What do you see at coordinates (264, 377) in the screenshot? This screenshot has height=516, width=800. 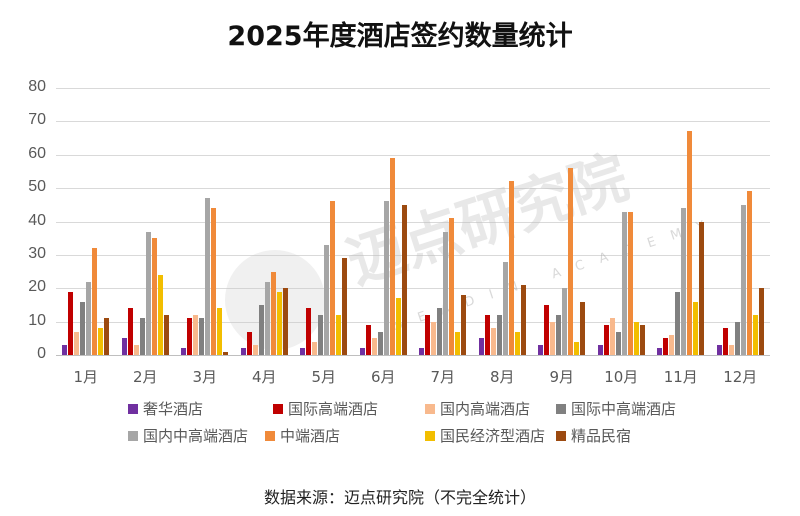 I see `x-tick-label: 4月` at bounding box center [264, 377].